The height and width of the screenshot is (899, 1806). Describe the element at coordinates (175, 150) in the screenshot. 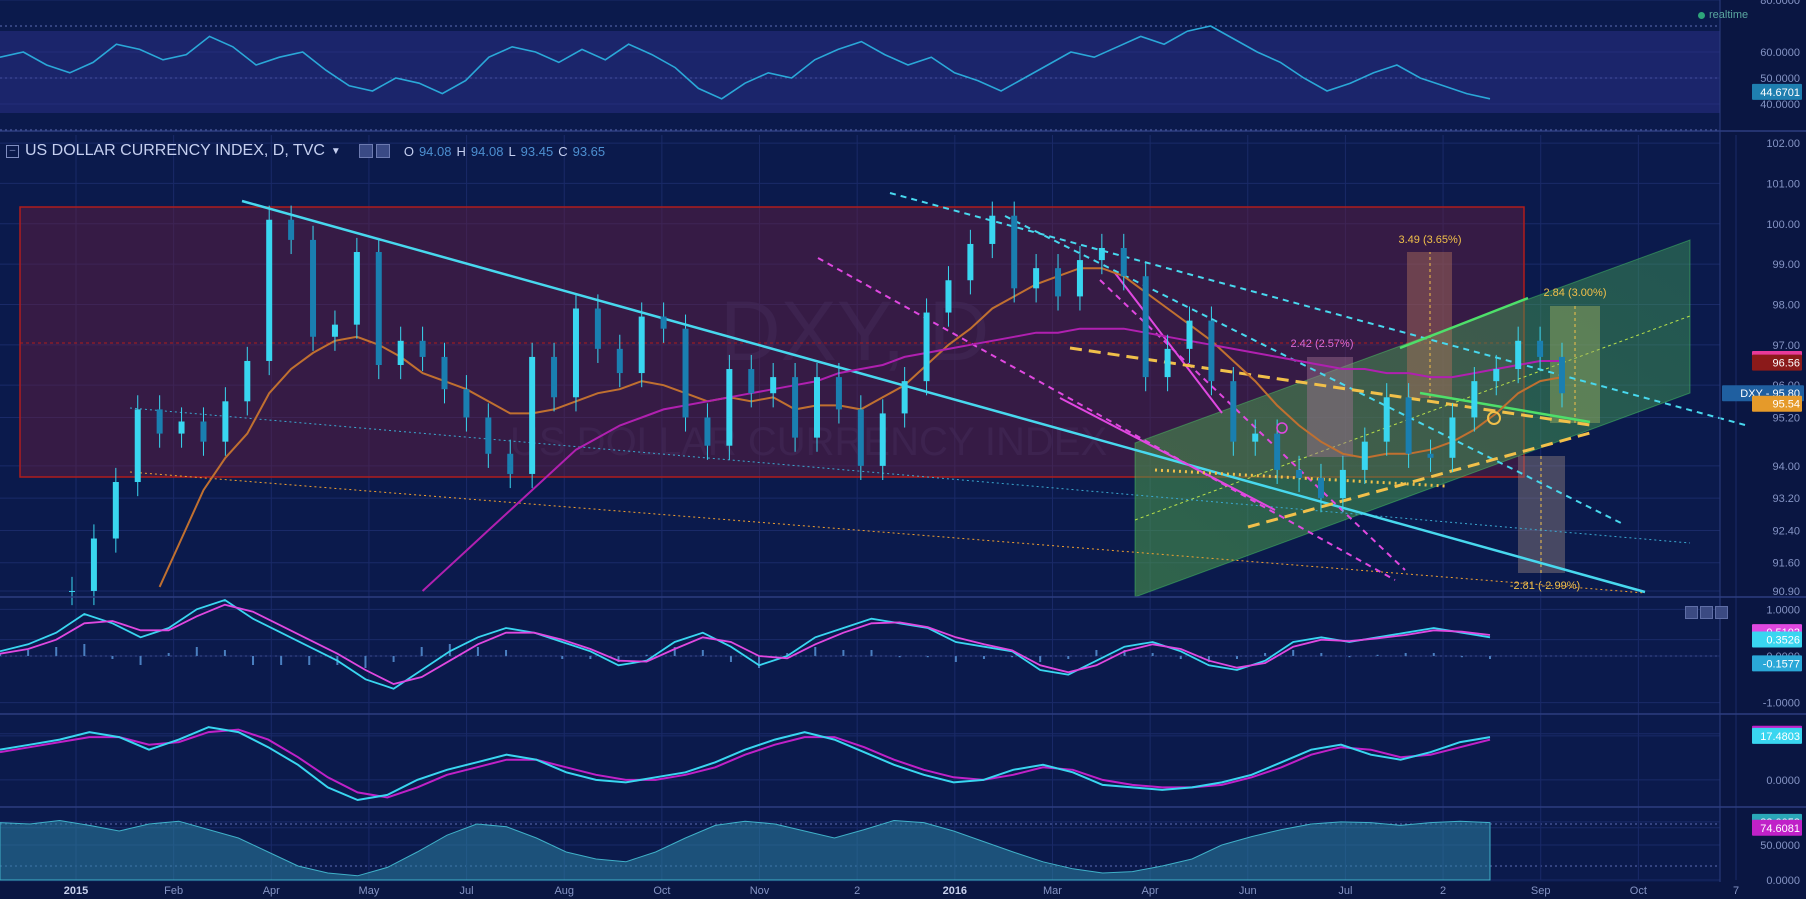

I see `symbol-title: US DOLLAR CURRENCY INDEX, D, TVC` at that location.